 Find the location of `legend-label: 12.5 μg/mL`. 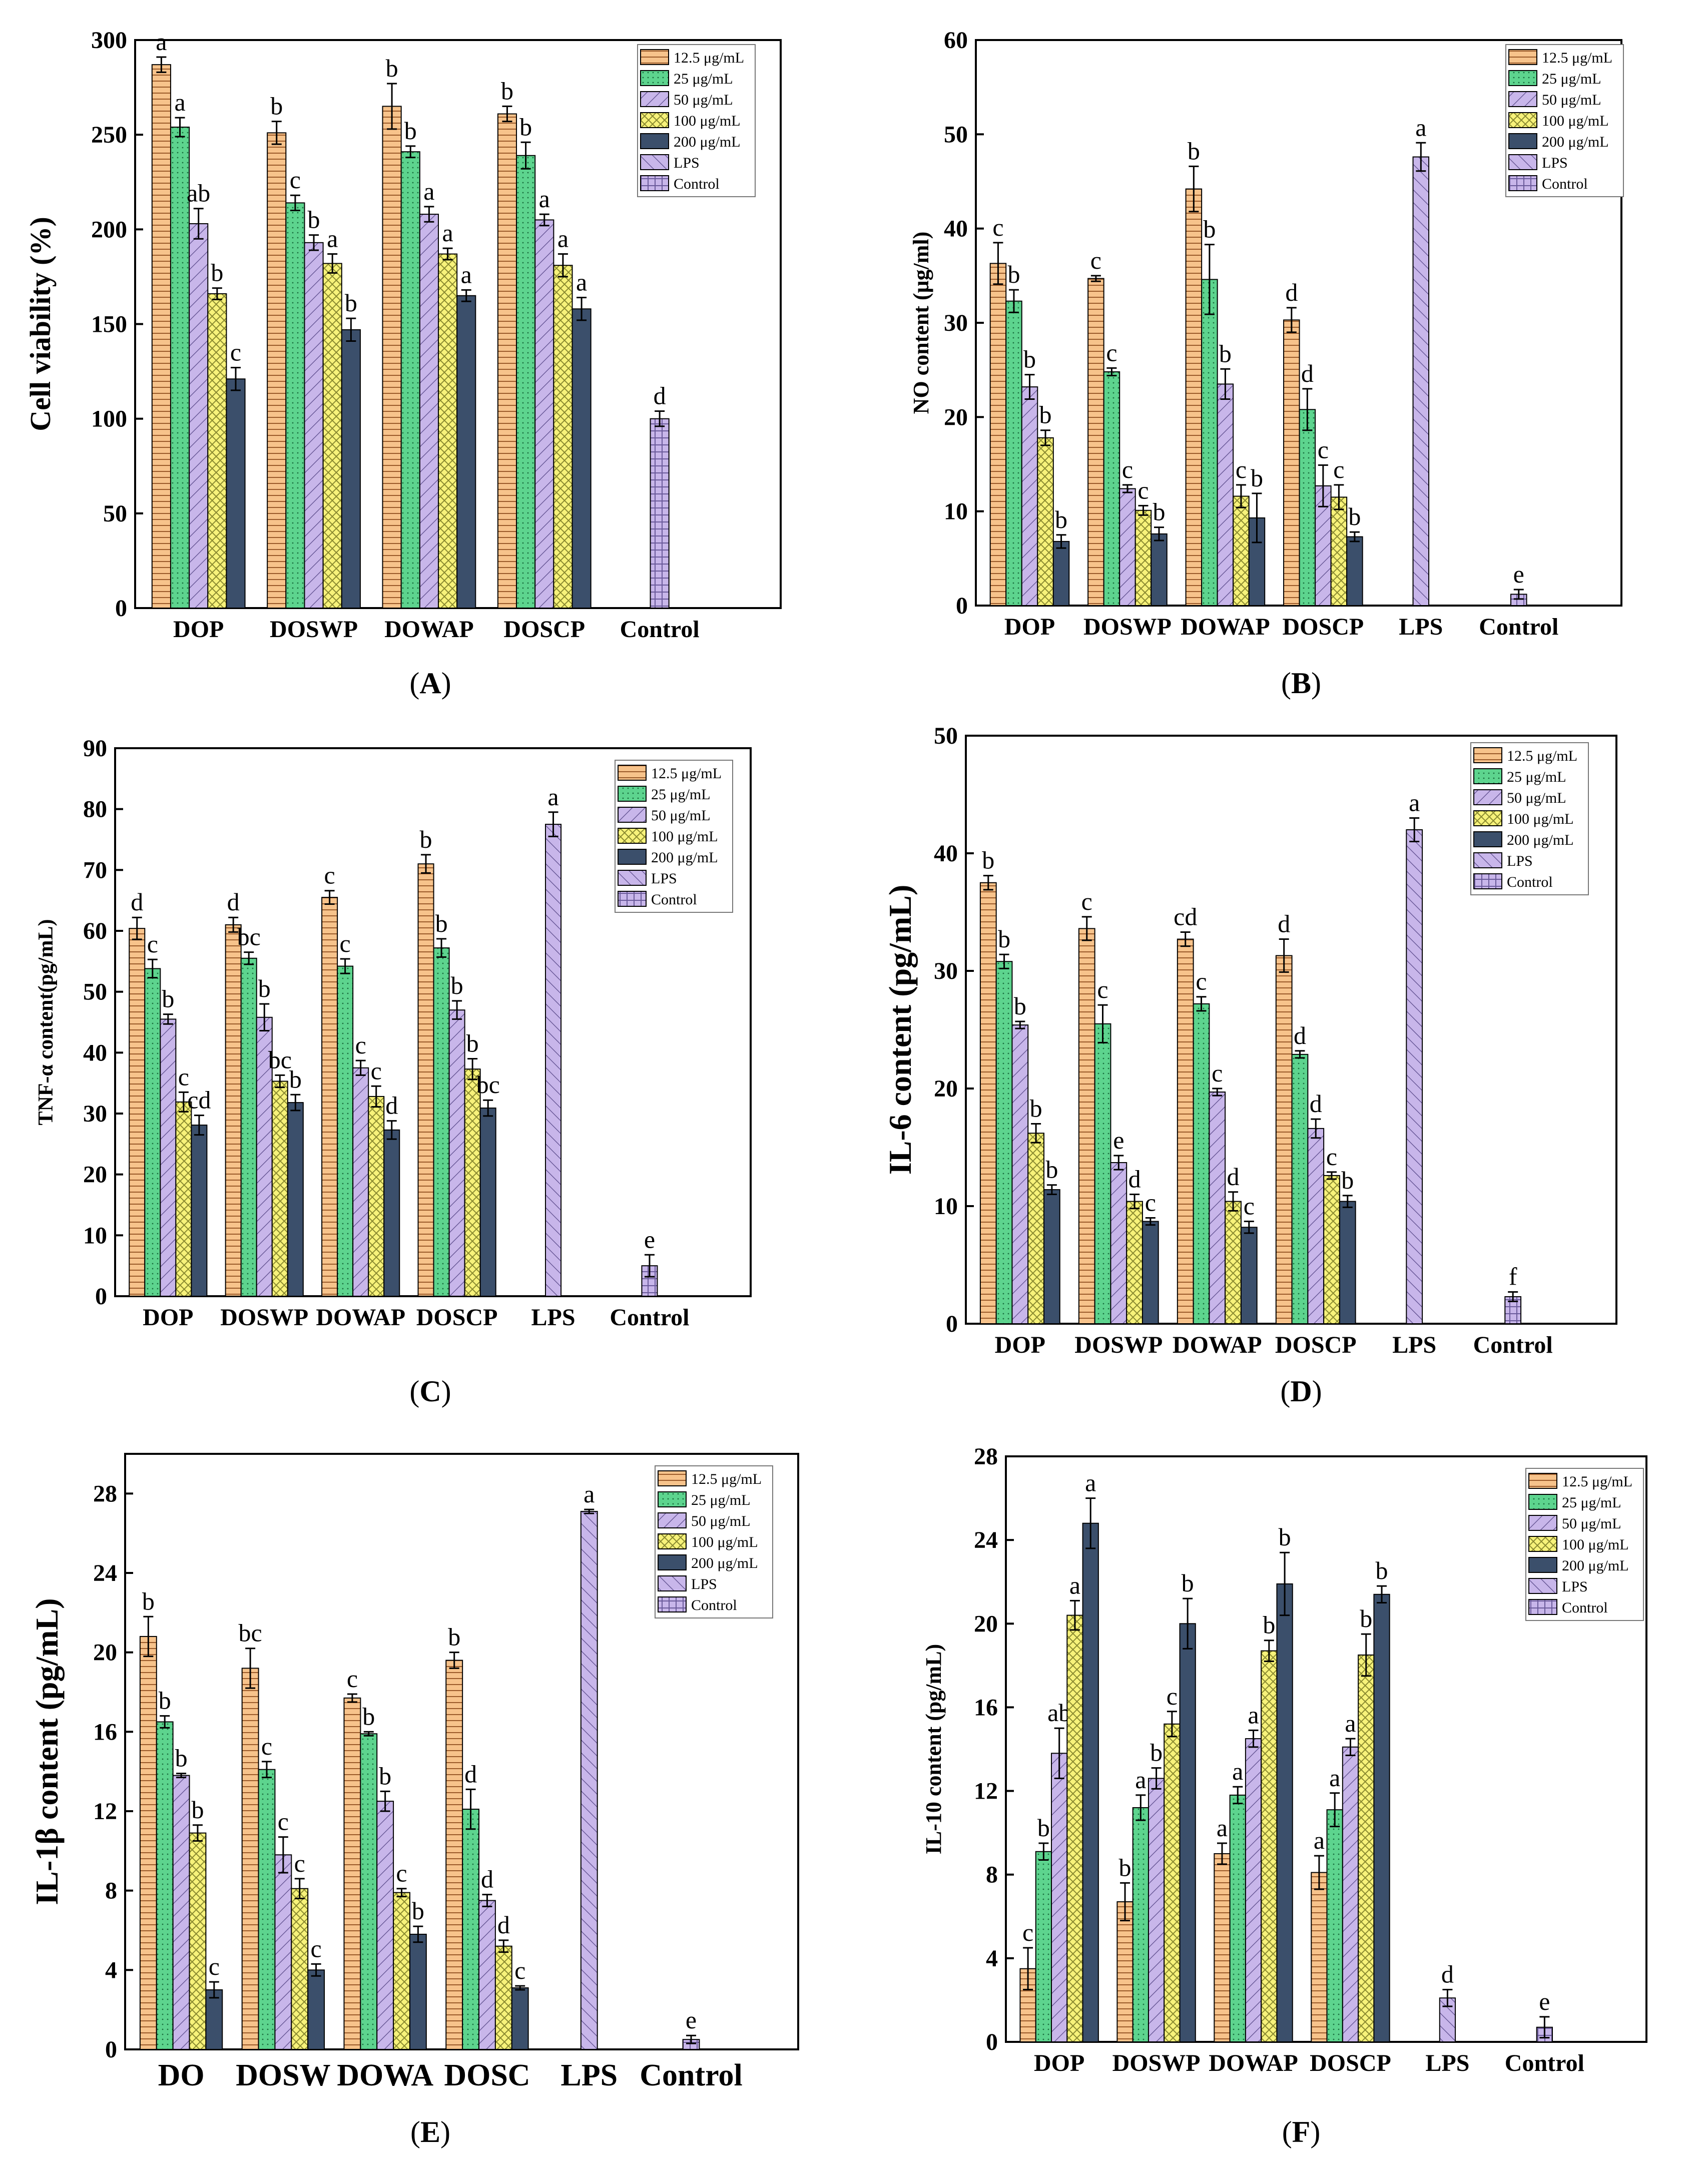

legend-label: 12.5 μg/mL is located at coordinates (1597, 1481).